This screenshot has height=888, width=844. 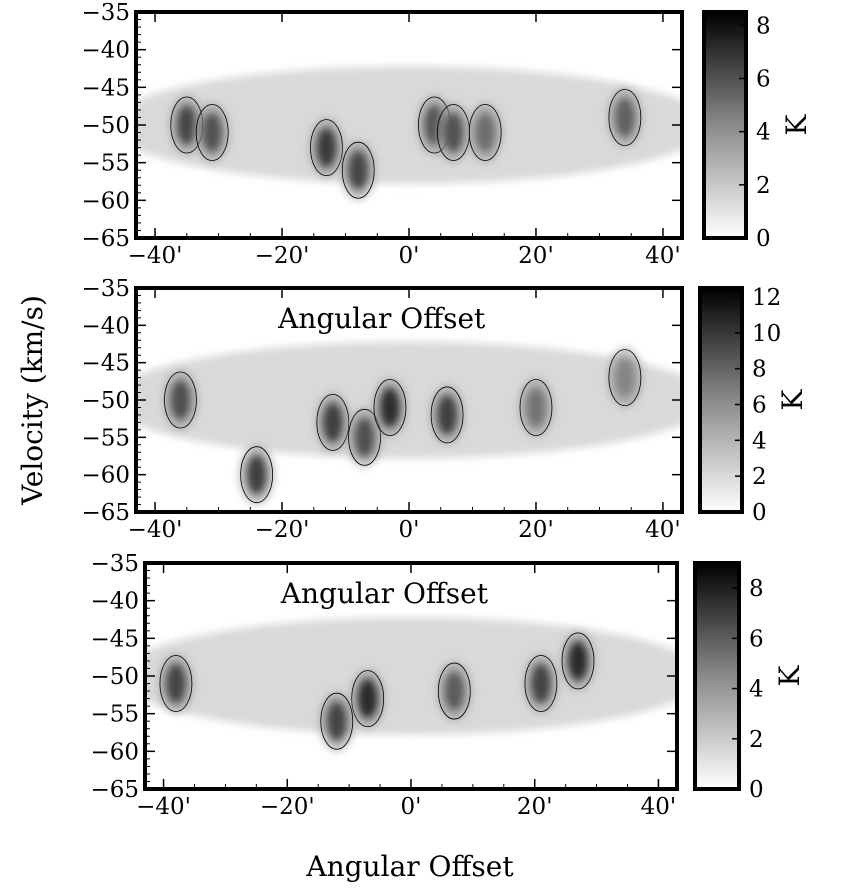 I want to click on emission-band, so click(x=409, y=125).